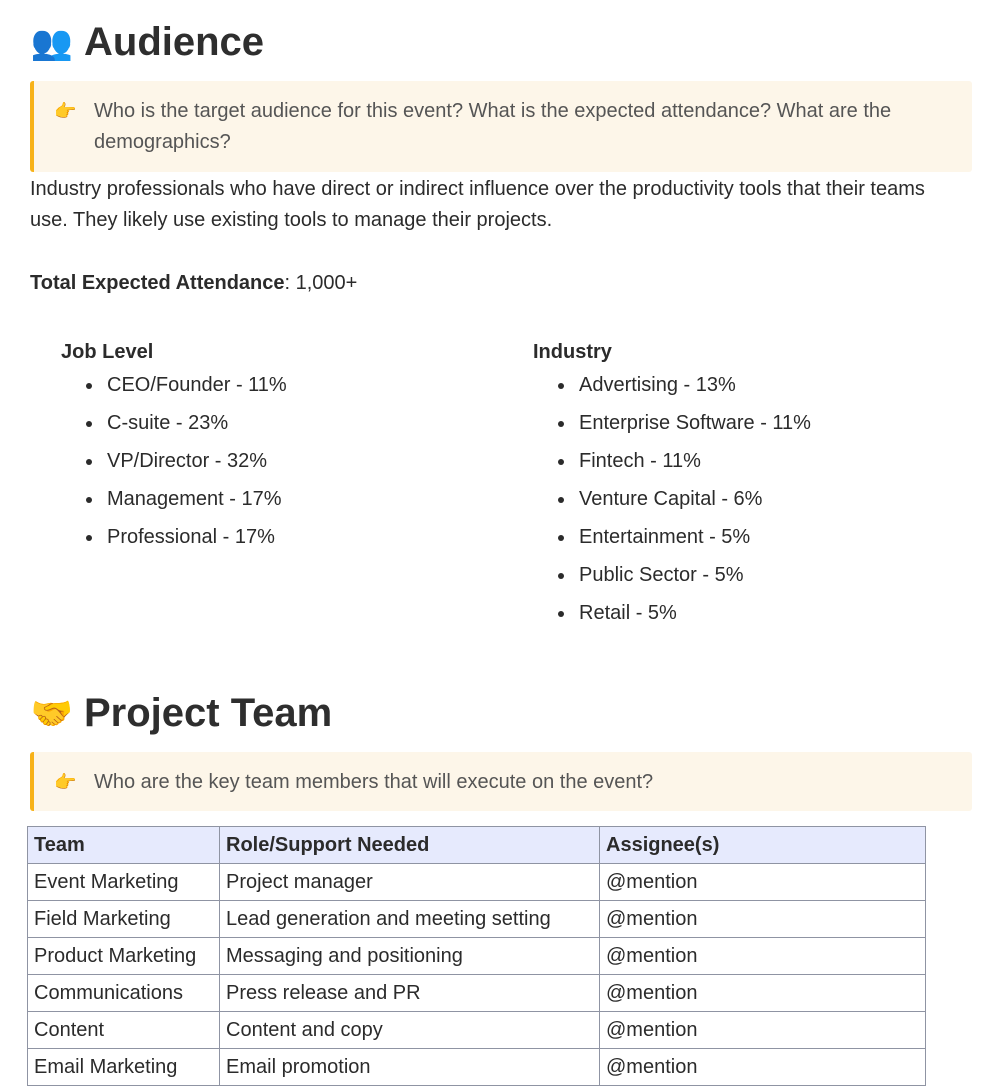 This screenshot has width=1000, height=1086. What do you see at coordinates (684, 499) in the screenshot?
I see `list-item: Venture Capital - 6%` at bounding box center [684, 499].